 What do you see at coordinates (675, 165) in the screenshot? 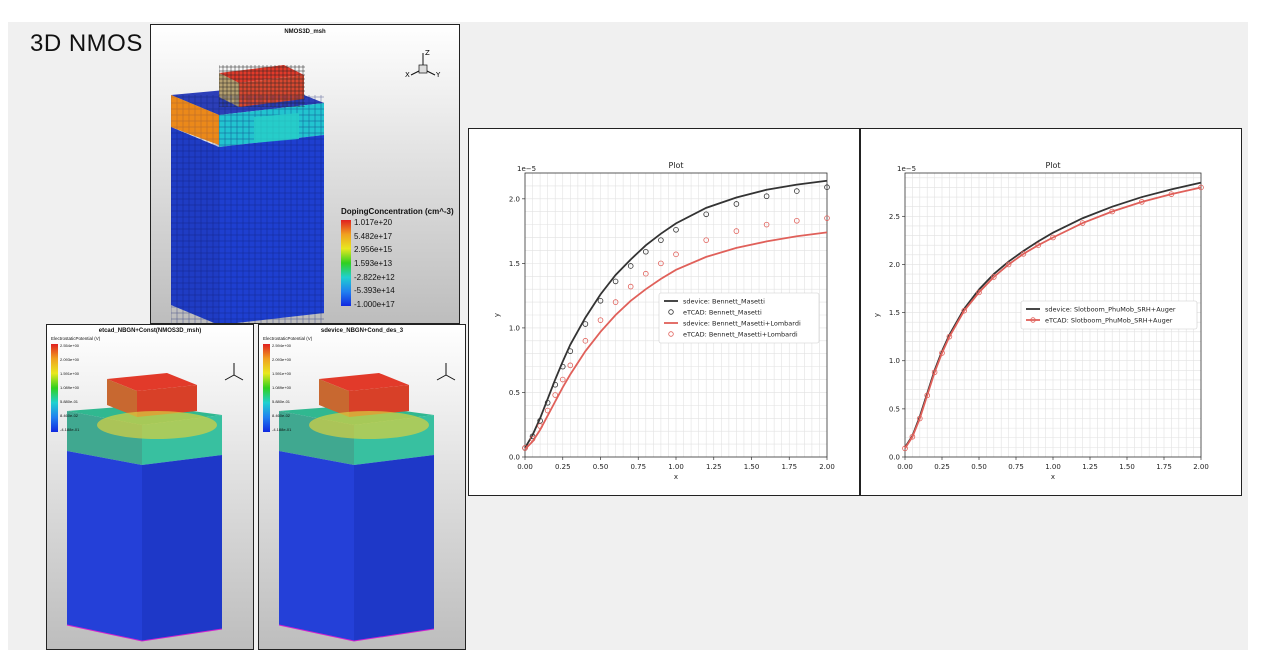
I see `chart-title: Plot` at bounding box center [675, 165].